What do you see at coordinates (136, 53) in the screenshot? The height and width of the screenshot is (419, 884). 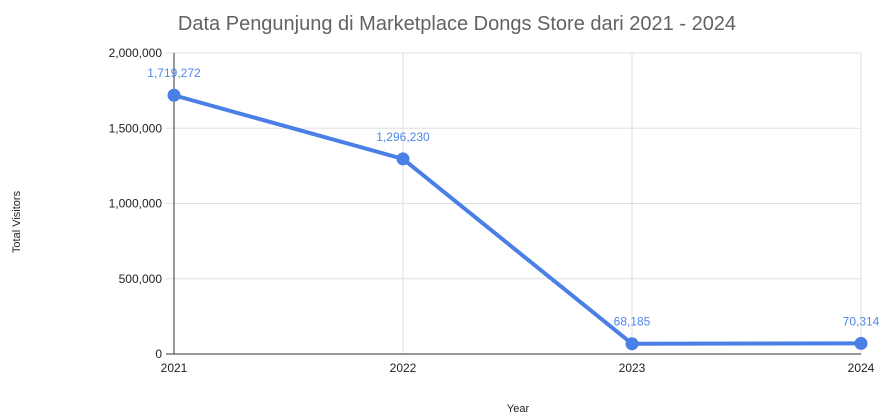 I see `y-tick-label: 2,000,000` at bounding box center [136, 53].